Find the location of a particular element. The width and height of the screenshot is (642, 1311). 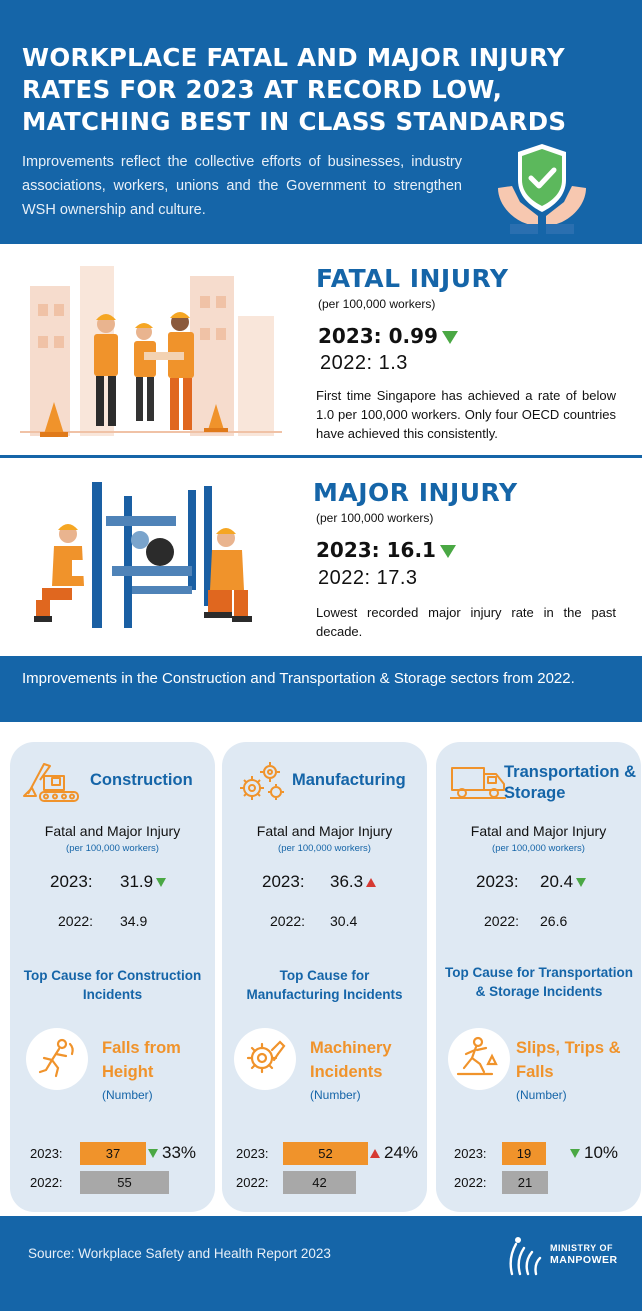

logo-text: MINISTRY OF MANPOWER is located at coordinates (584, 1254).